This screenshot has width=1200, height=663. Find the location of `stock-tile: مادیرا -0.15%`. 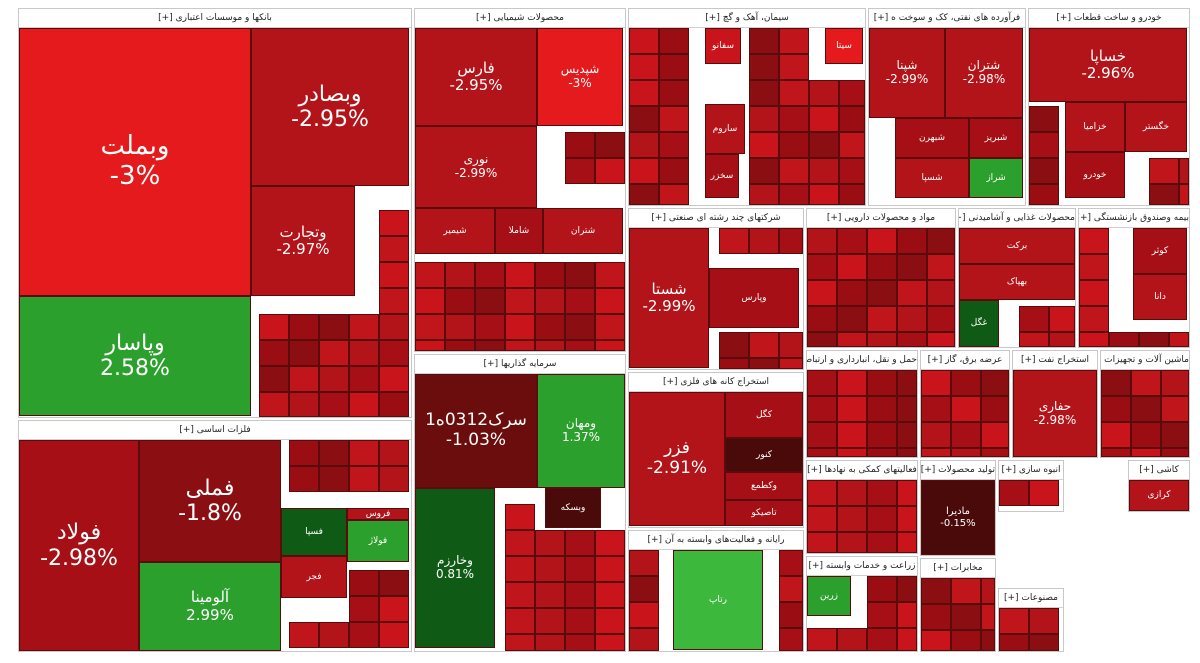

stock-tile: مادیرا -0.15% is located at coordinates (958, 517).